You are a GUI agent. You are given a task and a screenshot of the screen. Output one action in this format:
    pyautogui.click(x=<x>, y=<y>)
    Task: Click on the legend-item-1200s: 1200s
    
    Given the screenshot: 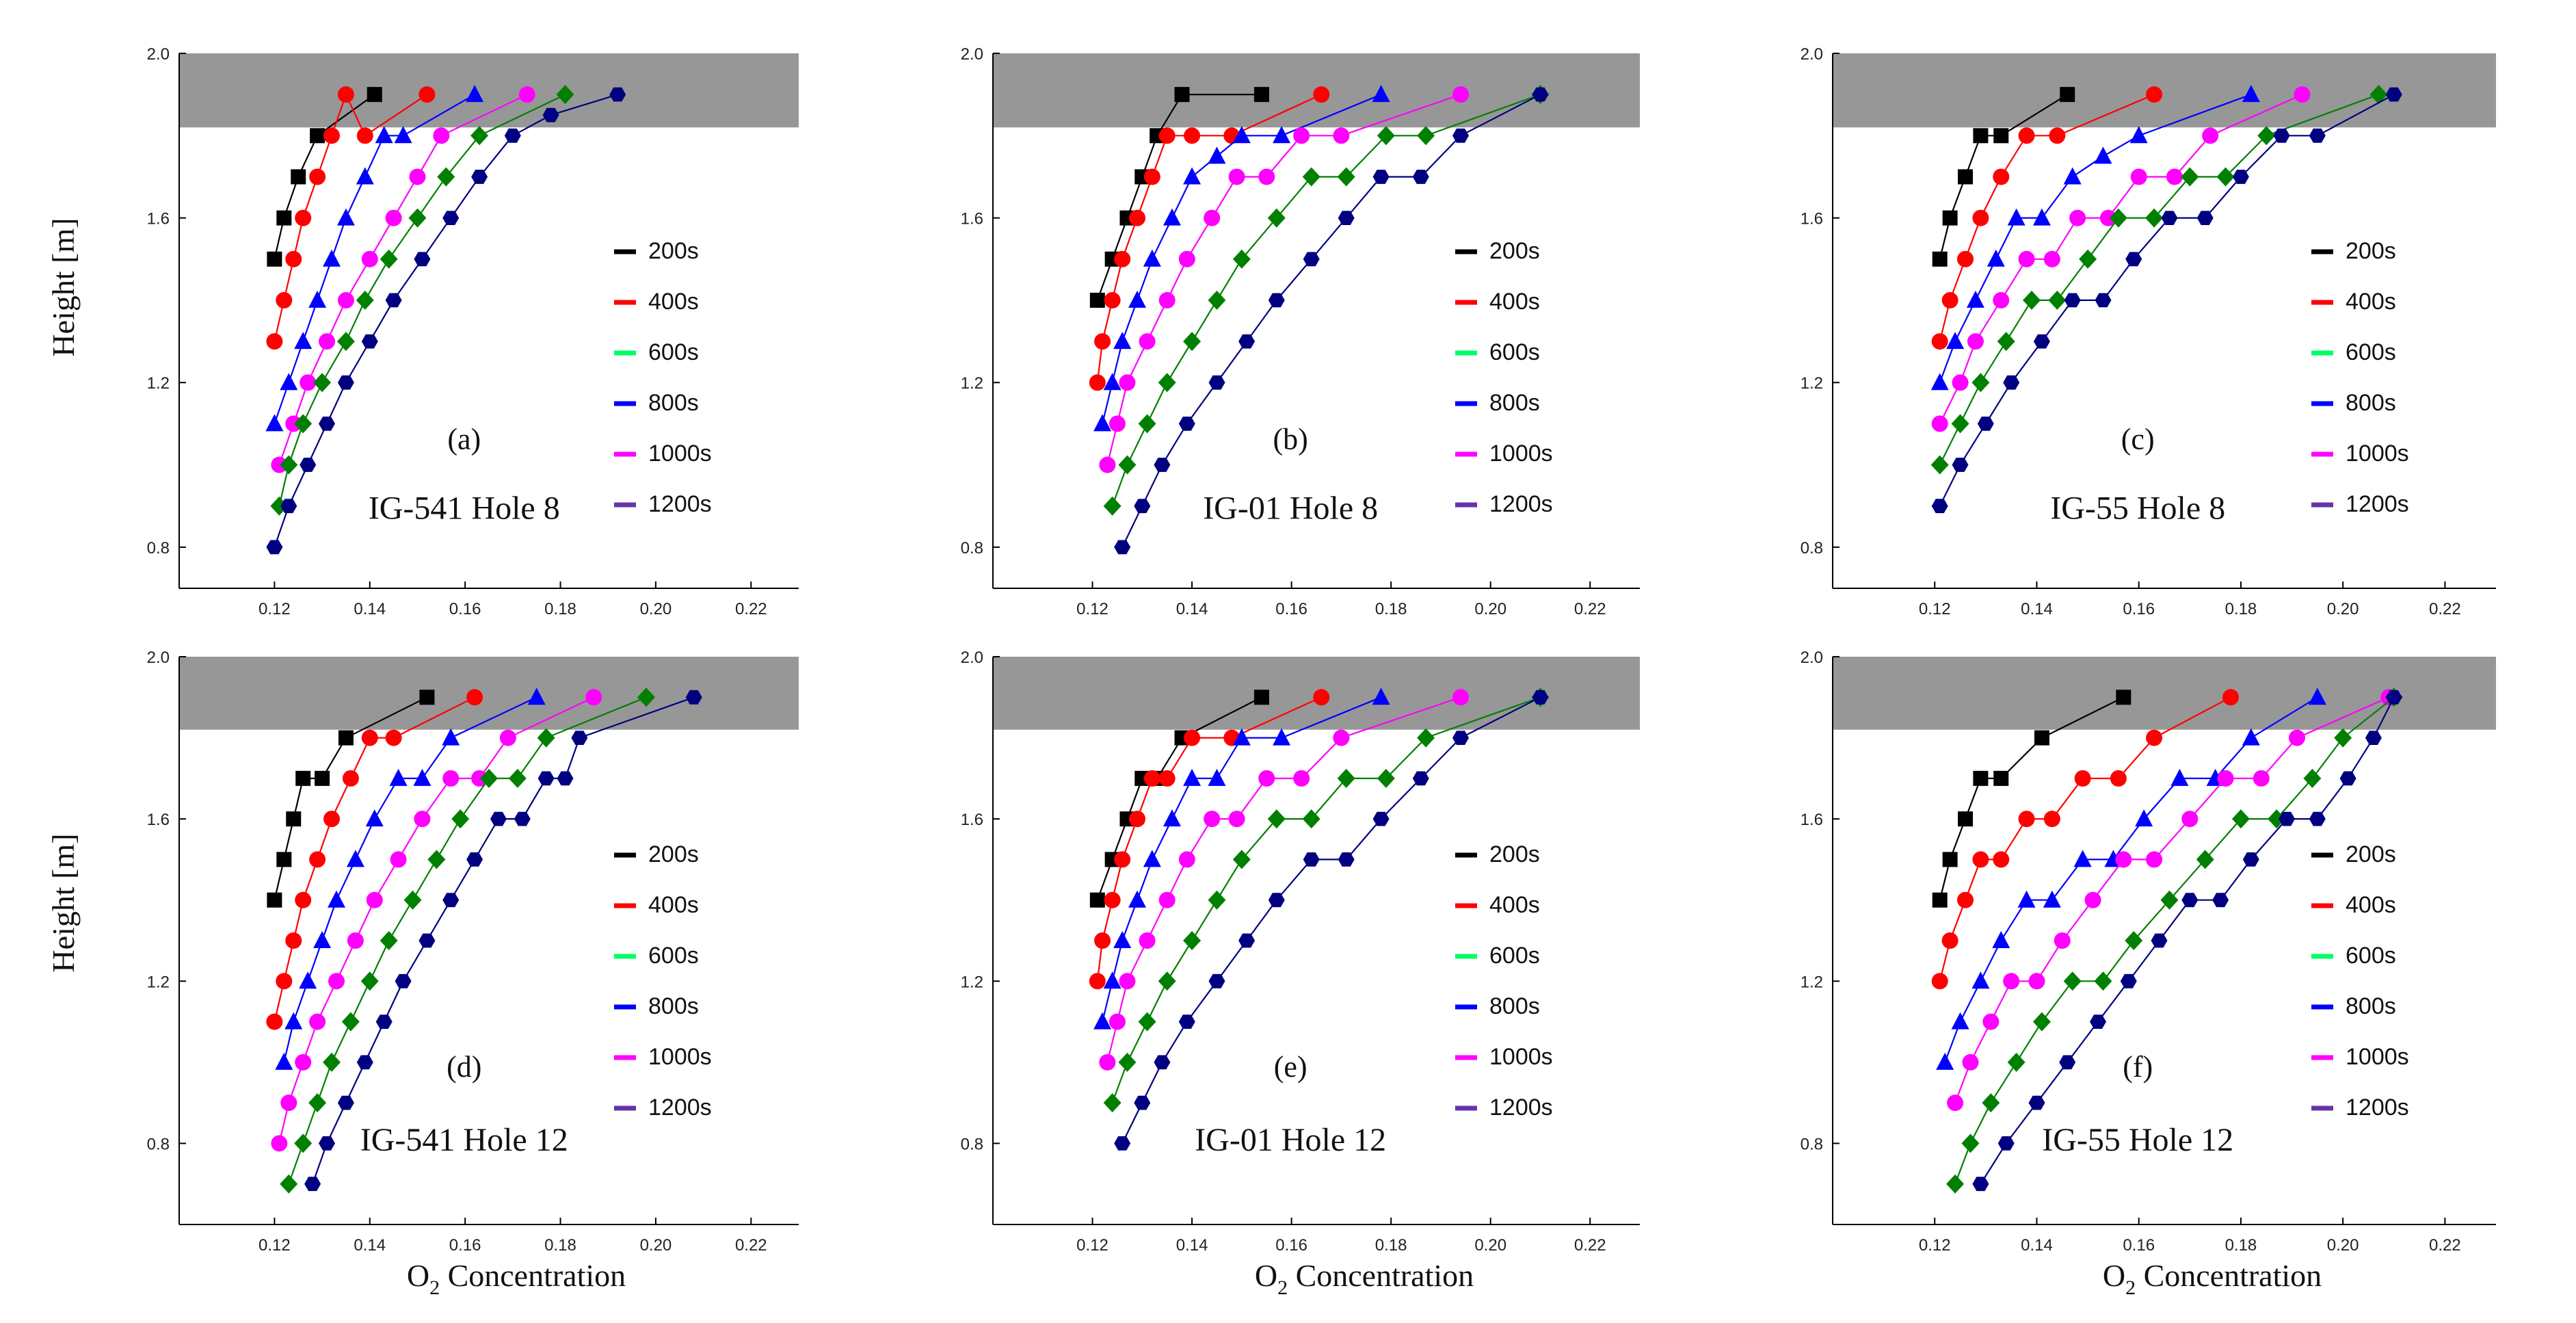 What is the action you would take?
    pyautogui.click(x=1504, y=1108)
    